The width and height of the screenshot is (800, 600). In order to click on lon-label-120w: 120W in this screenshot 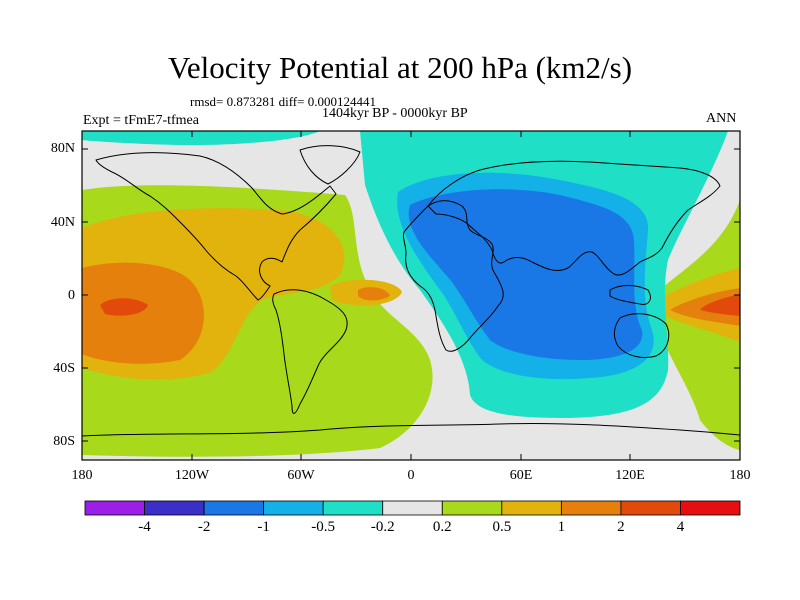, I will do `click(192, 475)`.